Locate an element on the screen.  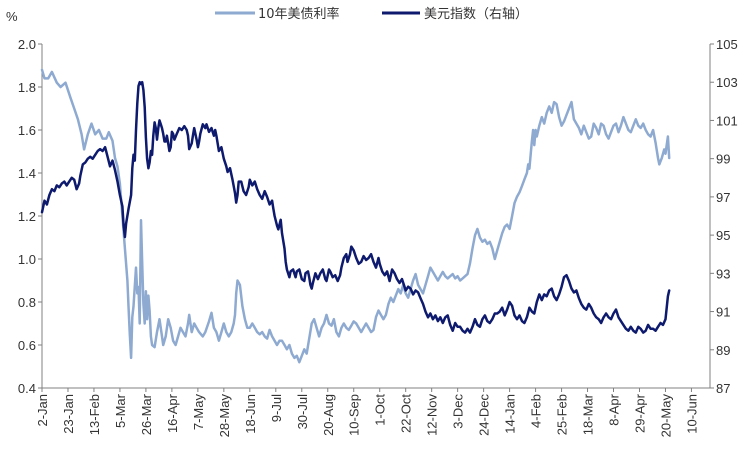
left-axis-tick-labels: 2.0 1.8 1.6 1.4 1.2 1.0 0.8 0.6 0.4 is located at coordinates (27, 216).